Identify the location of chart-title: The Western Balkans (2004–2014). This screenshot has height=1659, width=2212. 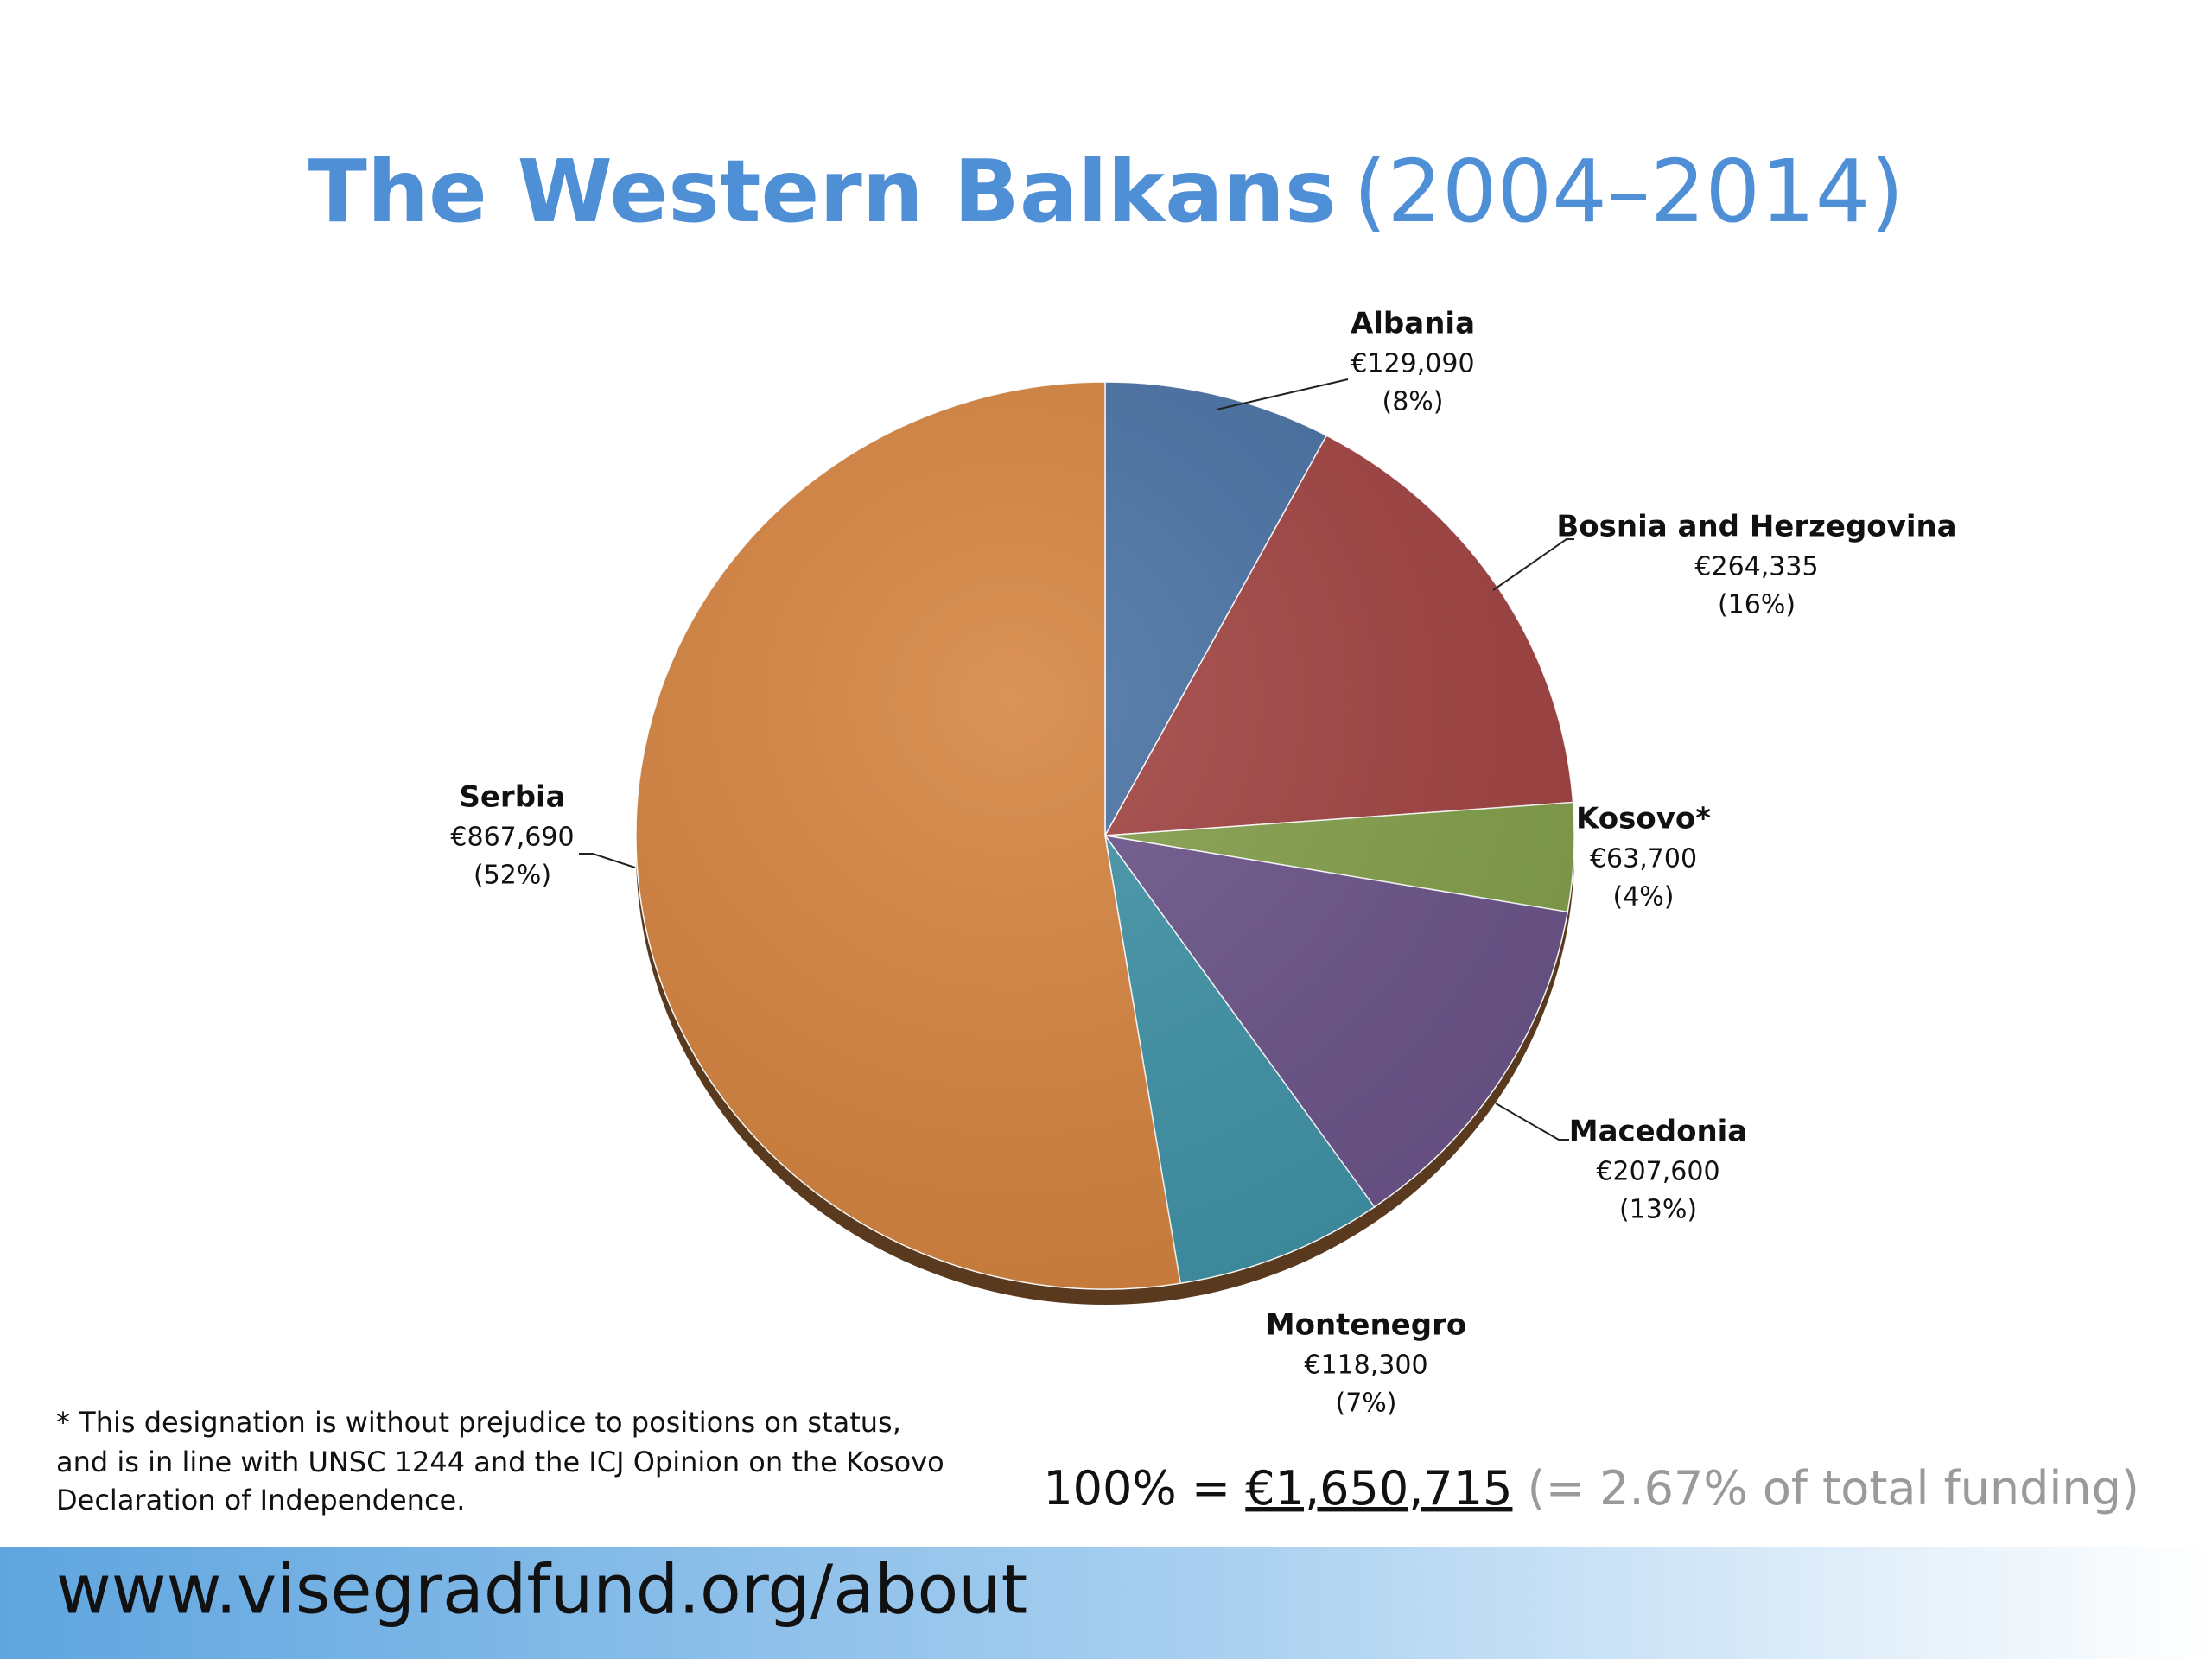
(1106, 191).